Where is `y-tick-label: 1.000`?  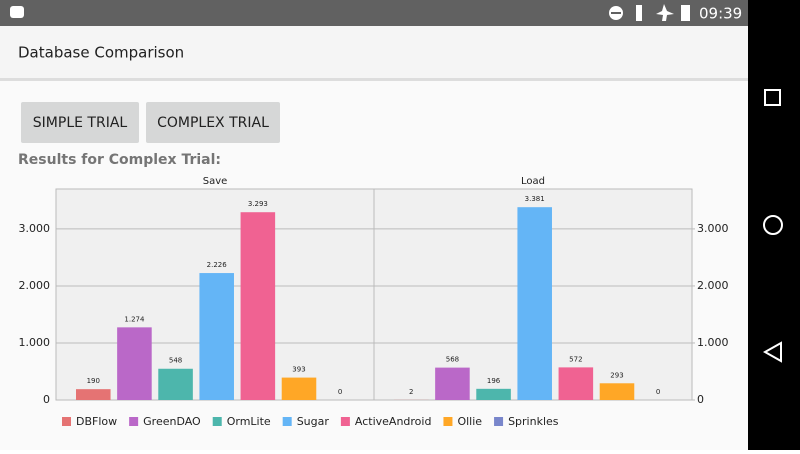
y-tick-label: 1.000 is located at coordinates (35, 342).